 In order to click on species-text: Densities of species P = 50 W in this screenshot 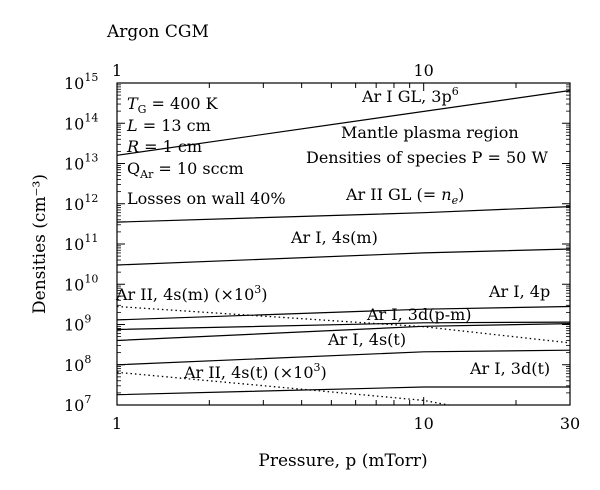, I will do `click(427, 157)`.